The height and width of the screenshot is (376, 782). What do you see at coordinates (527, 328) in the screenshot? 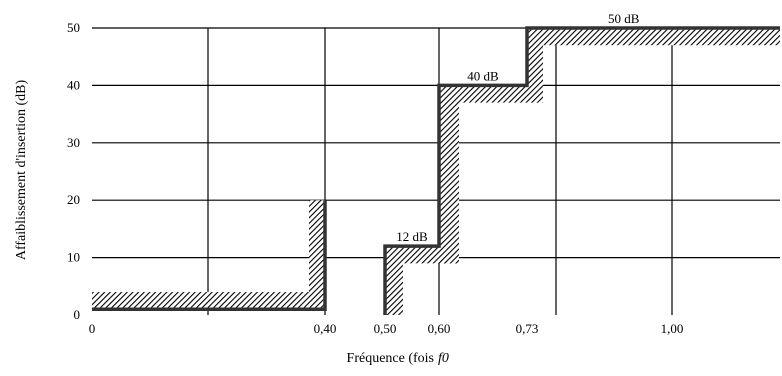
I see `x-tick-label: 0,73` at bounding box center [527, 328].